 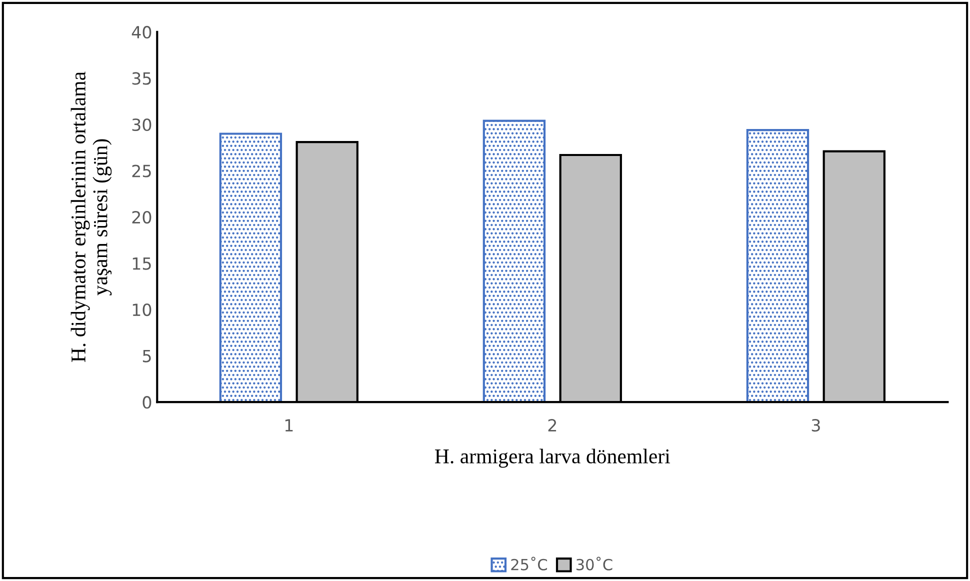 What do you see at coordinates (142, 125) in the screenshot?
I see `y-tick-label: 30` at bounding box center [142, 125].